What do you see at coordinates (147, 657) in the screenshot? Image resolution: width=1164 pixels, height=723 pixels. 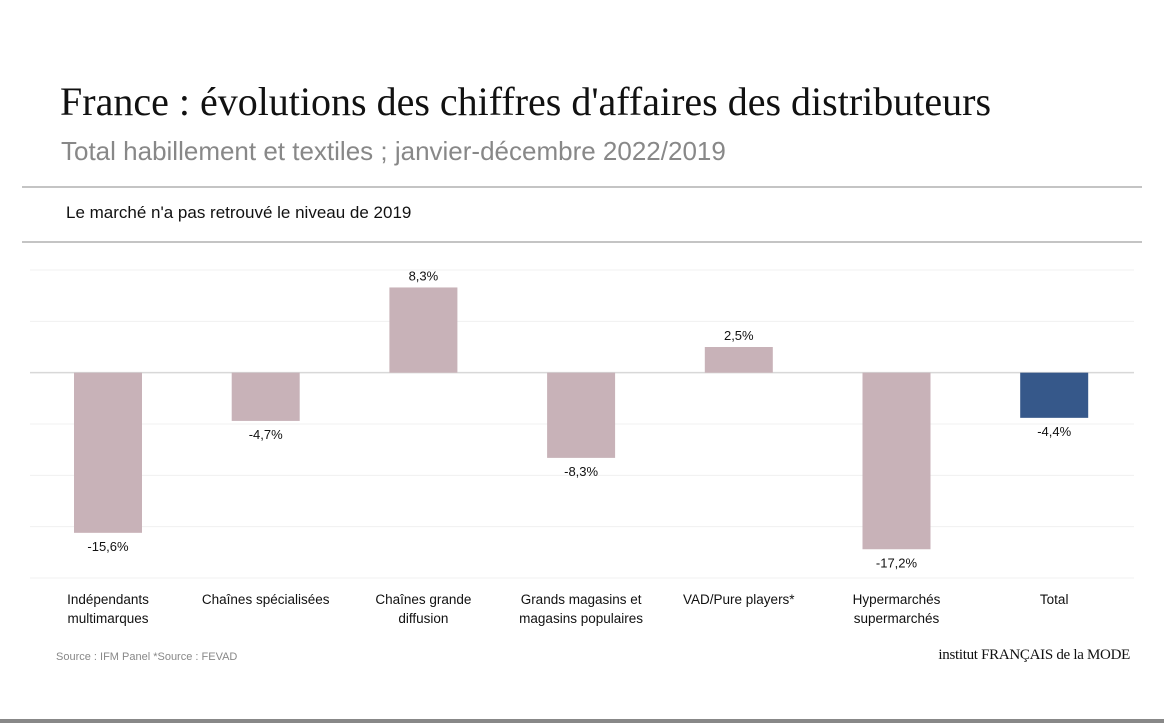 I see `source-note: Source : IFM Panel *Source : FEVAD` at bounding box center [147, 657].